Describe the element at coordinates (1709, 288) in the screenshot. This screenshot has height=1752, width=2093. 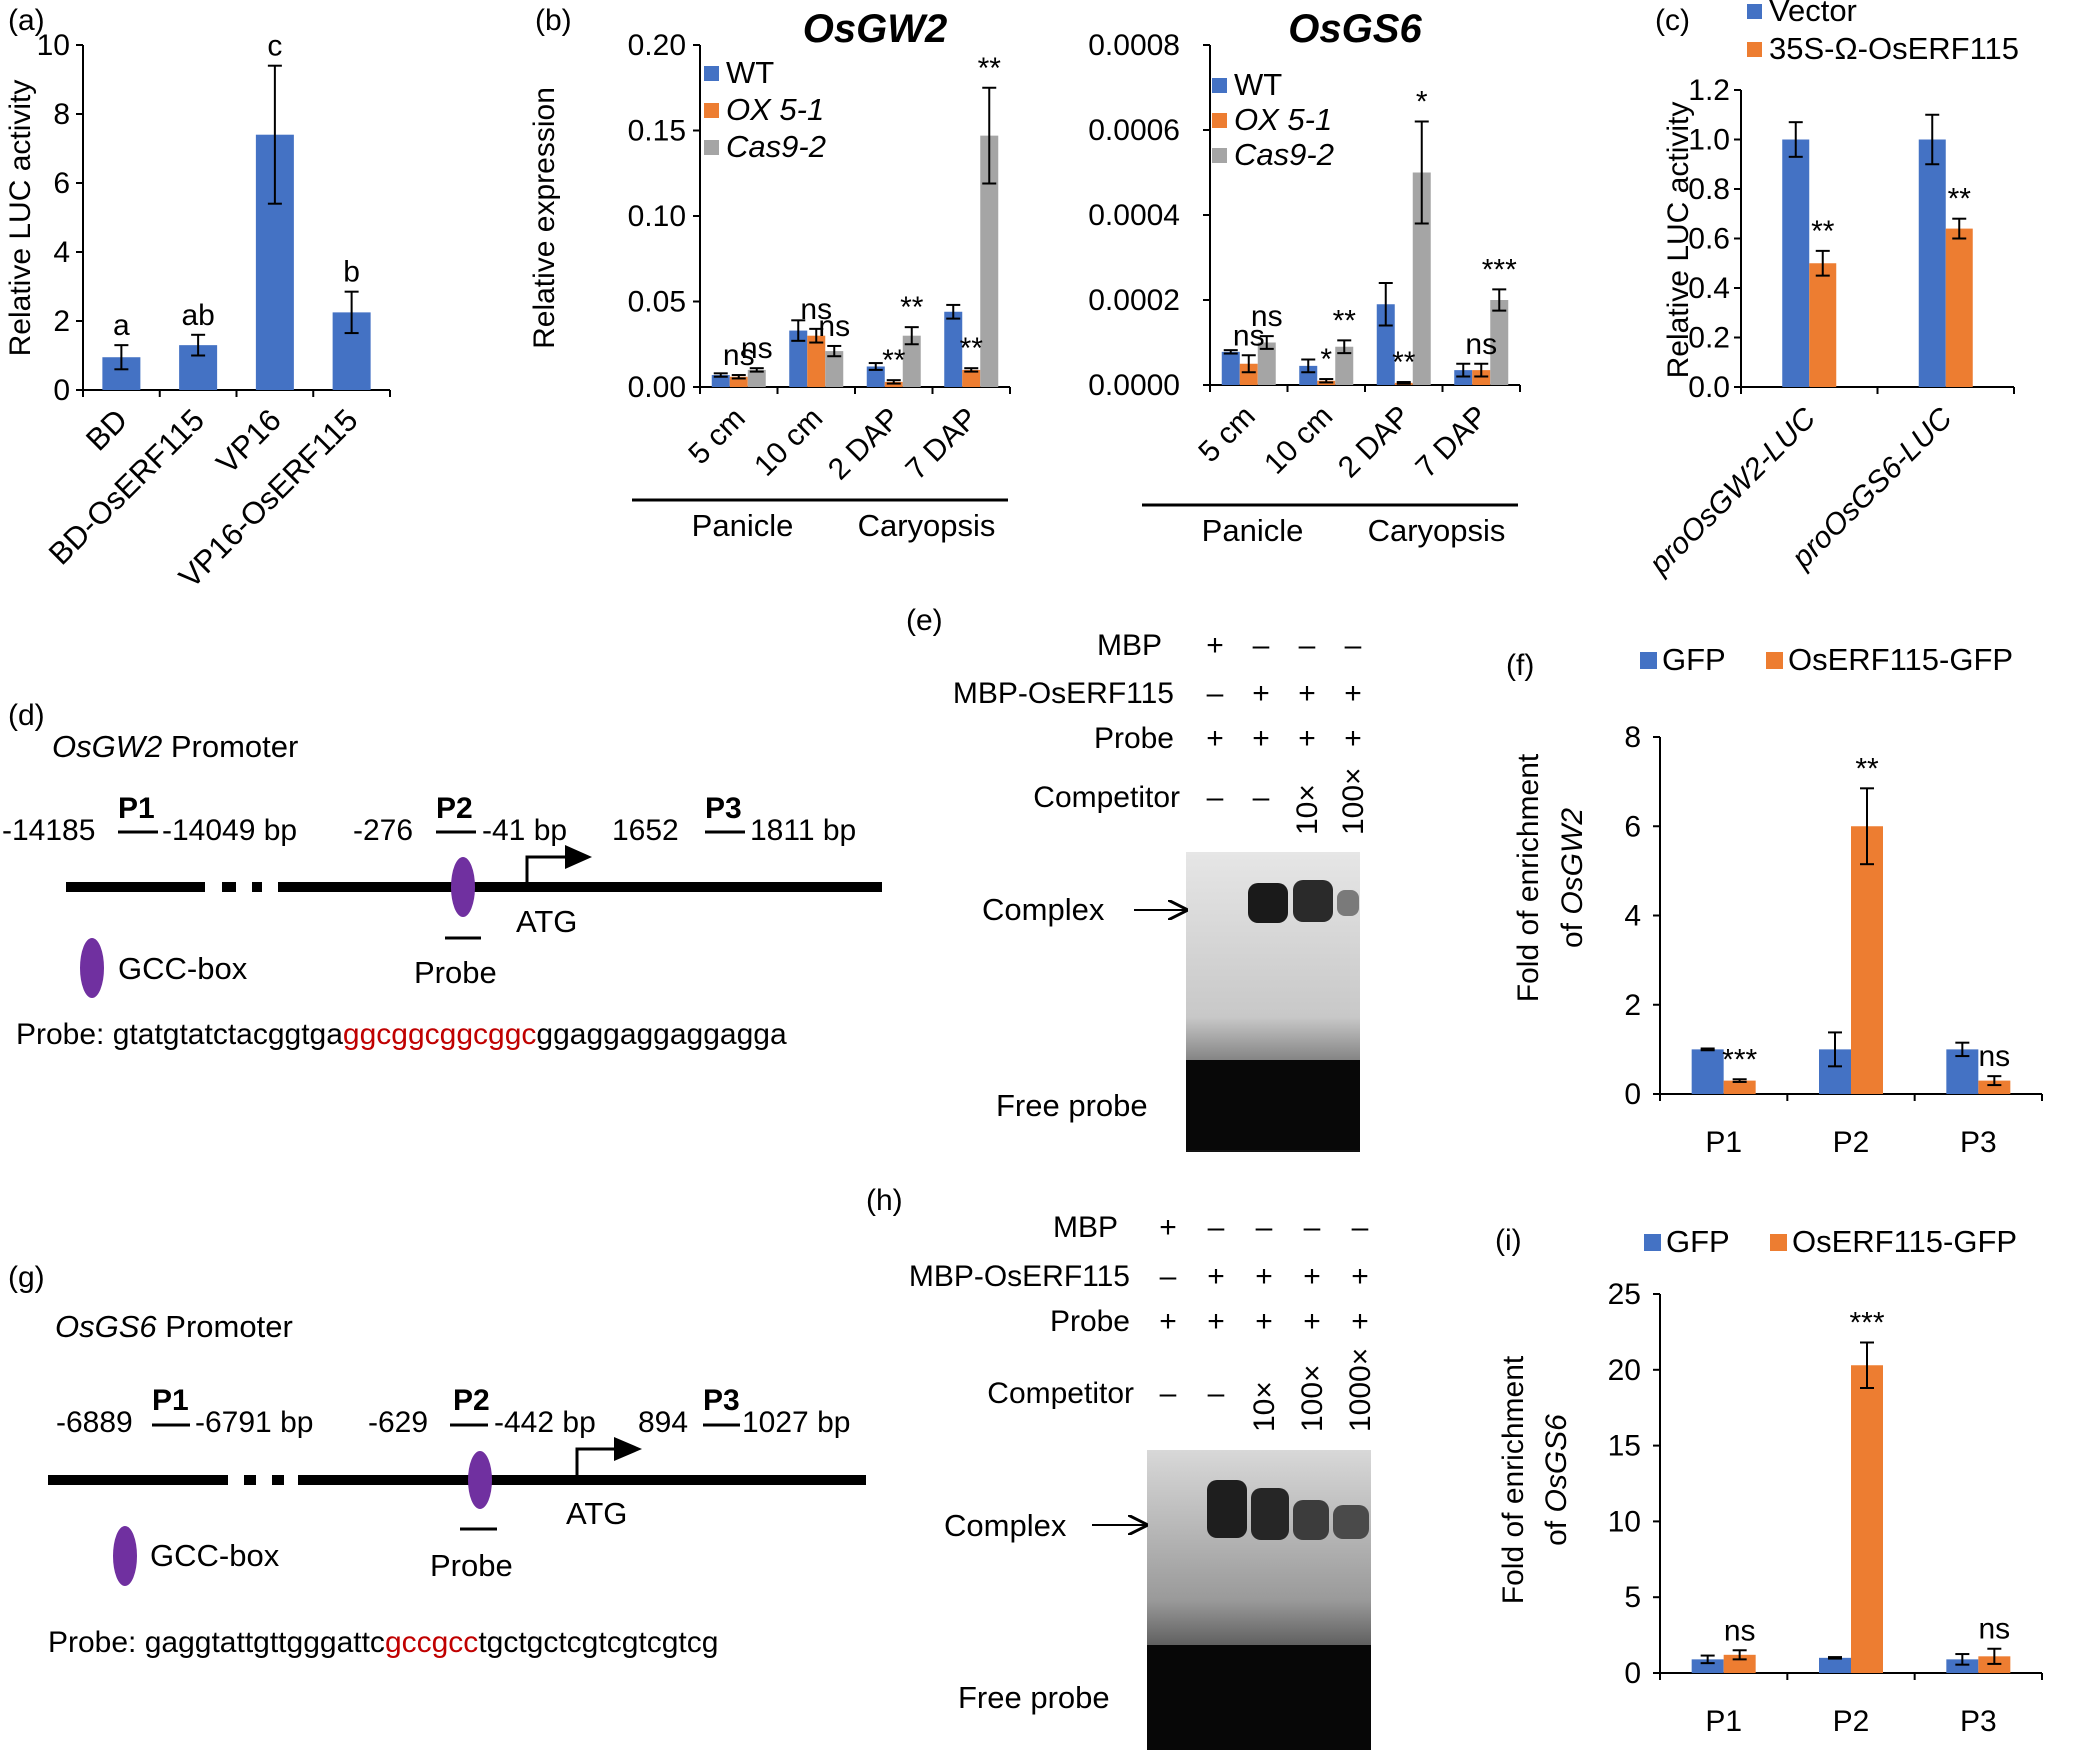
I see `y-tick-label: 0.4` at that location.